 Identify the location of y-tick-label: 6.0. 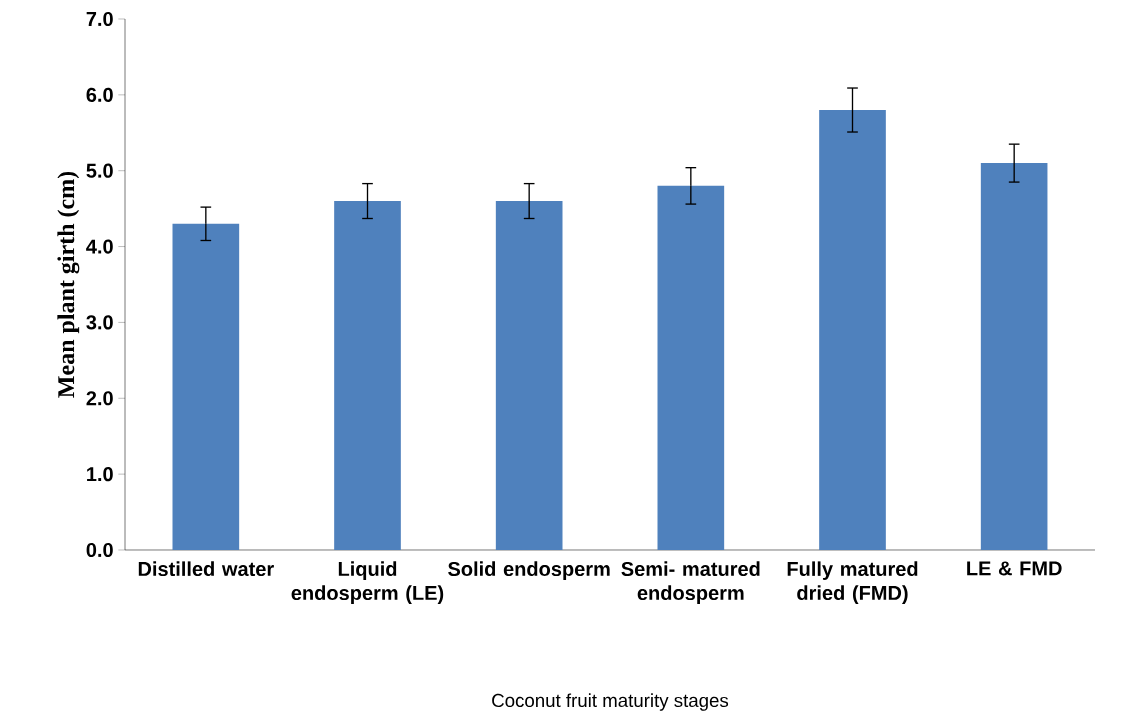
(99, 94).